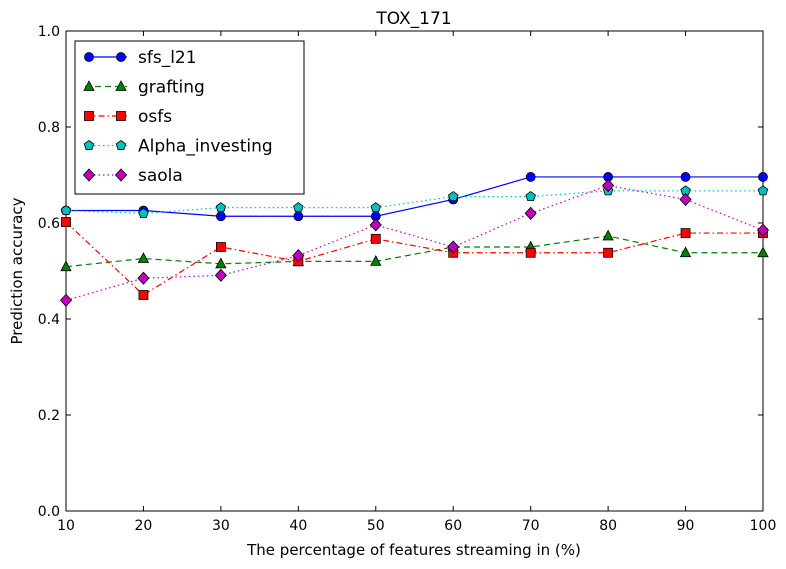  Describe the element at coordinates (221, 526) in the screenshot. I see `x-tick-label: 30` at that location.